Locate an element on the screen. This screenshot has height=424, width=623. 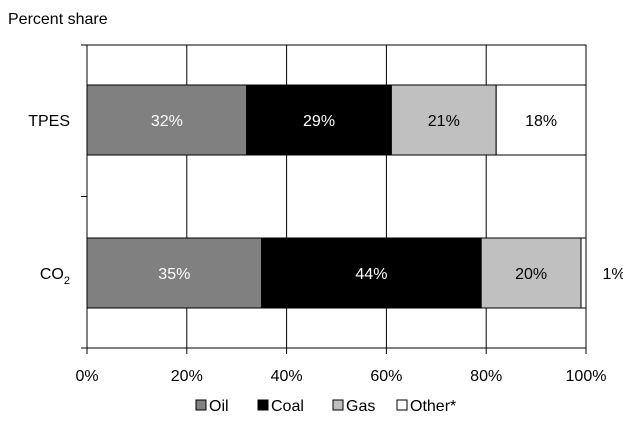
y-axis-title: Percent share is located at coordinates (58, 19).